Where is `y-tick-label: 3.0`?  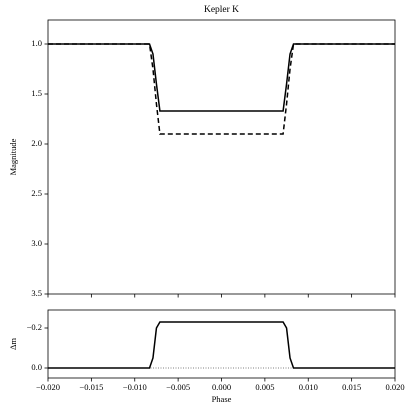
y-tick-label: 3.0 is located at coordinates (36, 243).